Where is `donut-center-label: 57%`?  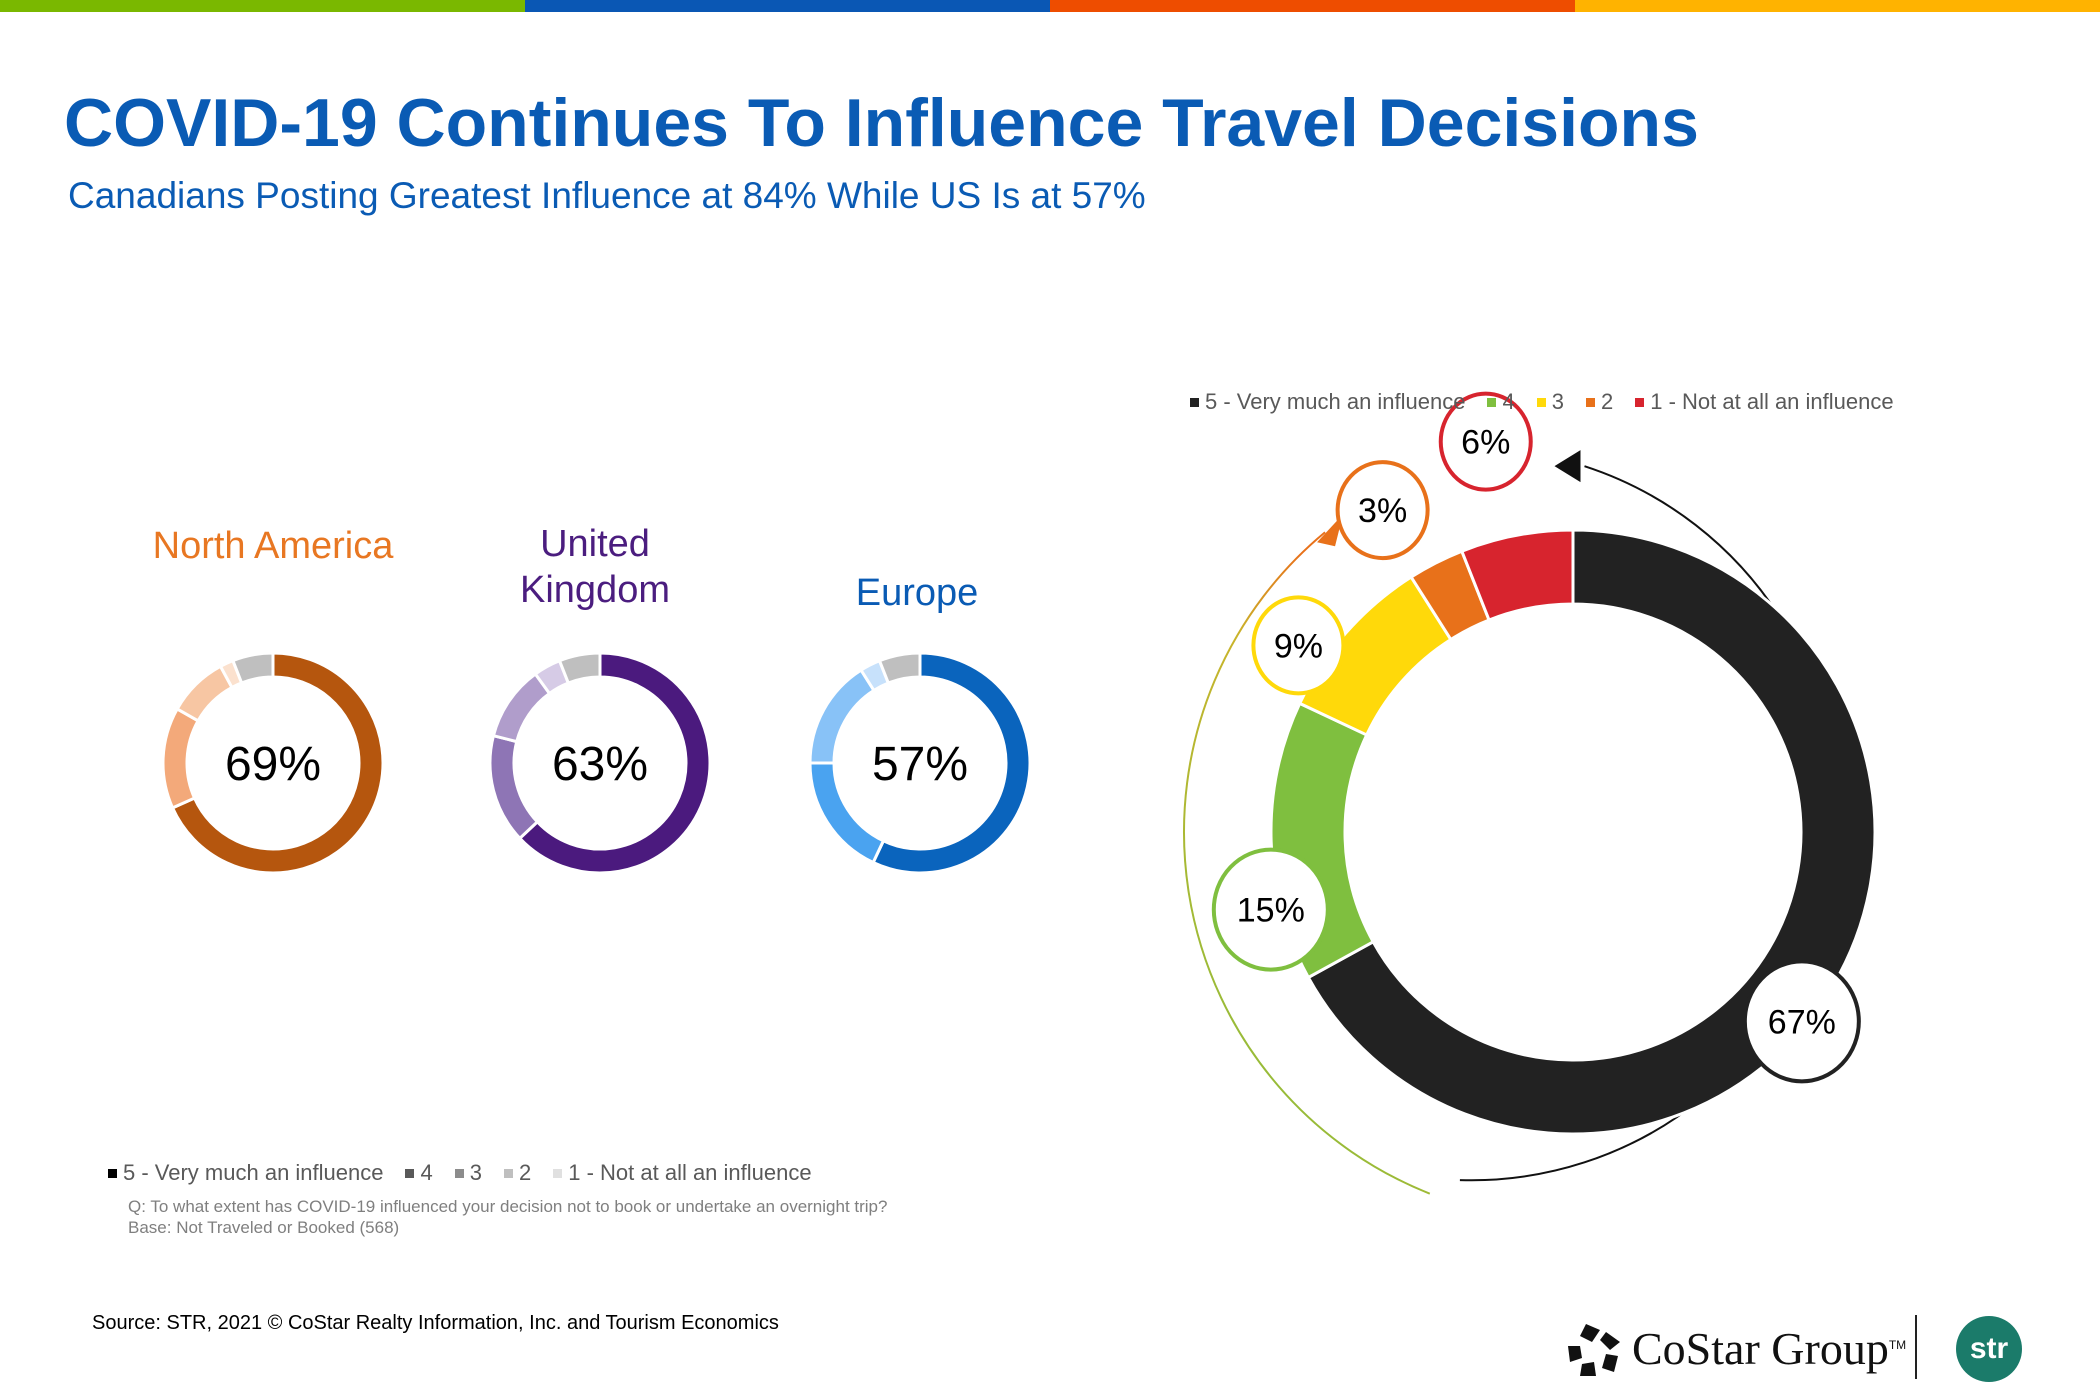 donut-center-label: 57% is located at coordinates (920, 764).